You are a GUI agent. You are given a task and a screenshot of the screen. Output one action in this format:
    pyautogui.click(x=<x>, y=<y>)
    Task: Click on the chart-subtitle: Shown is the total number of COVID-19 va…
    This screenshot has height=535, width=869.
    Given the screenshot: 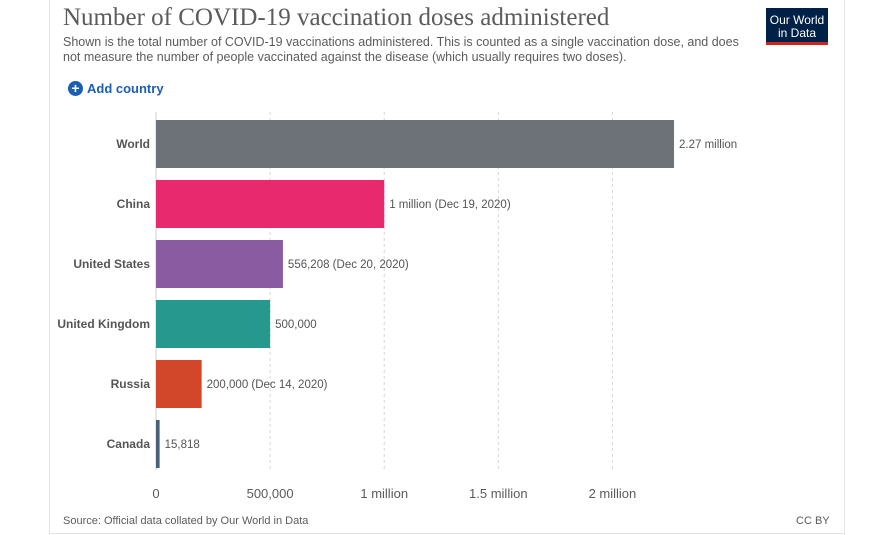 What is the action you would take?
    pyautogui.click(x=401, y=49)
    